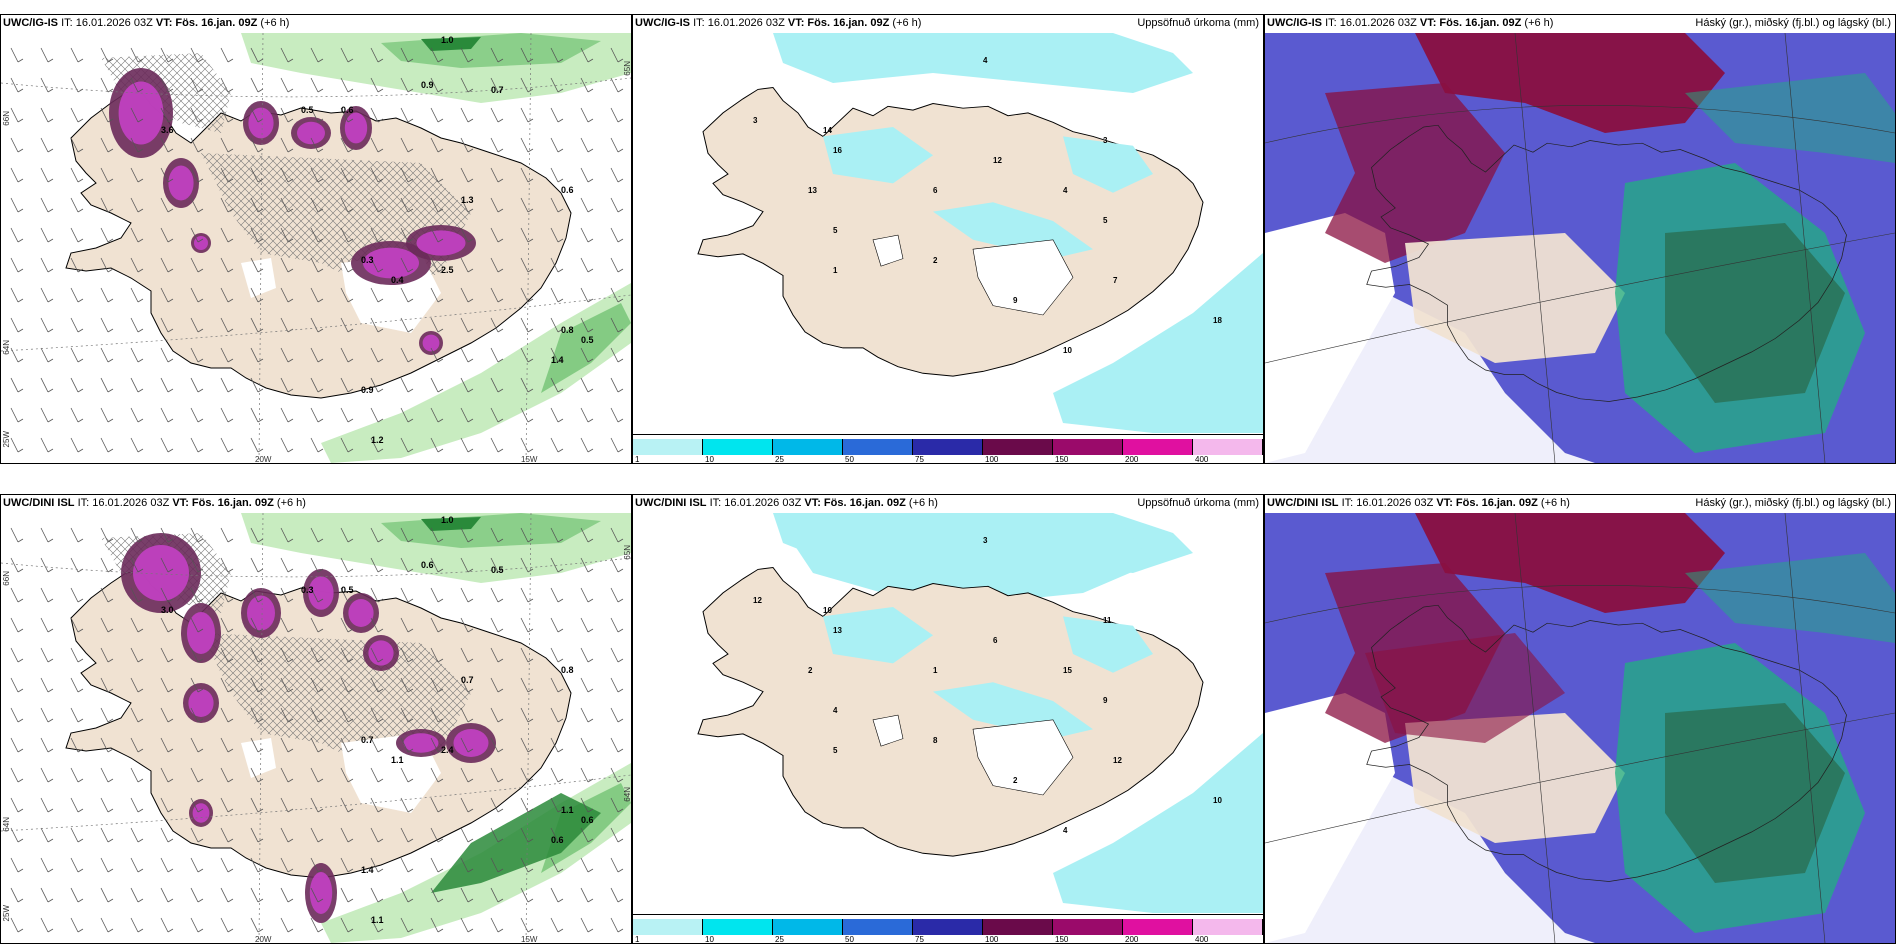 The height and width of the screenshot is (950, 1900). I want to click on value-label: 0.4, so click(397, 280).